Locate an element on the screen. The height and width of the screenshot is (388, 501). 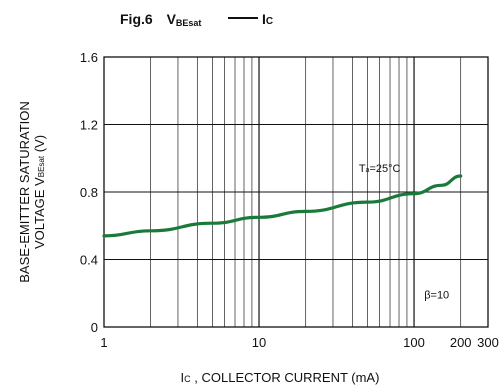
chart-annotation: Ta=25°C is located at coordinates (380, 169).